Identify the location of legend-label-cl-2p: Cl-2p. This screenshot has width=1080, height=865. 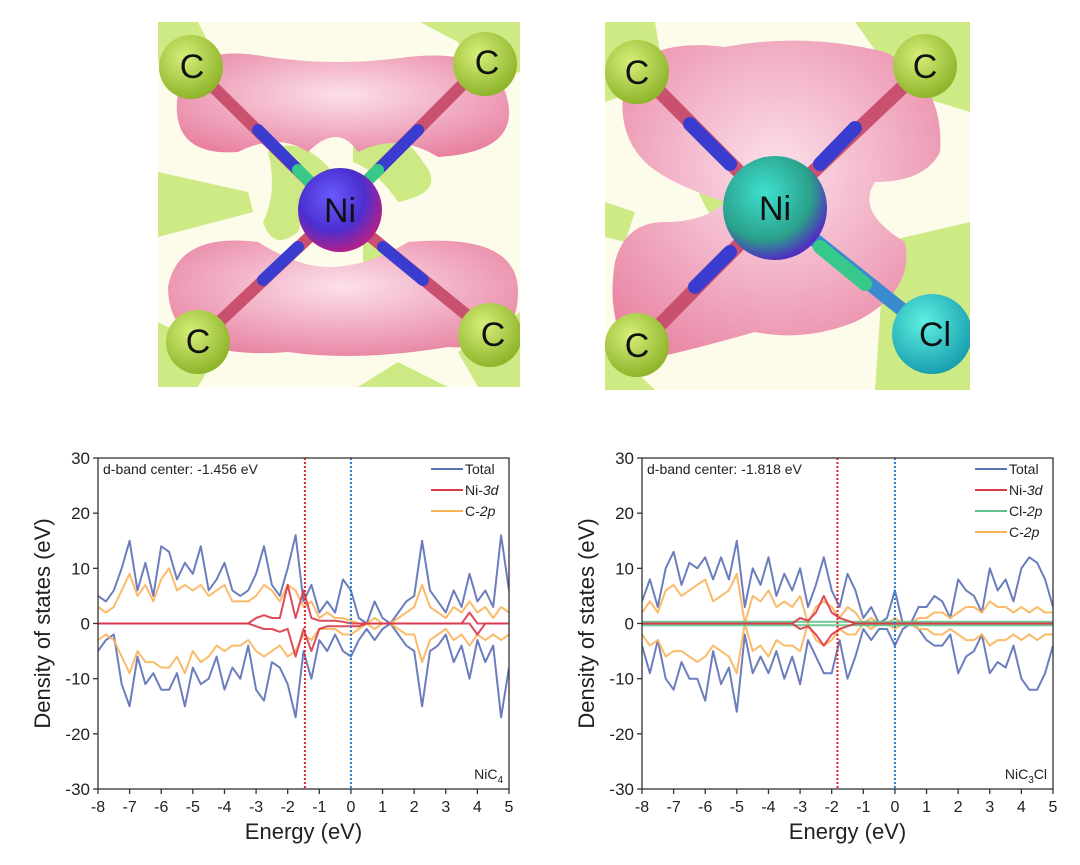
(1026, 511).